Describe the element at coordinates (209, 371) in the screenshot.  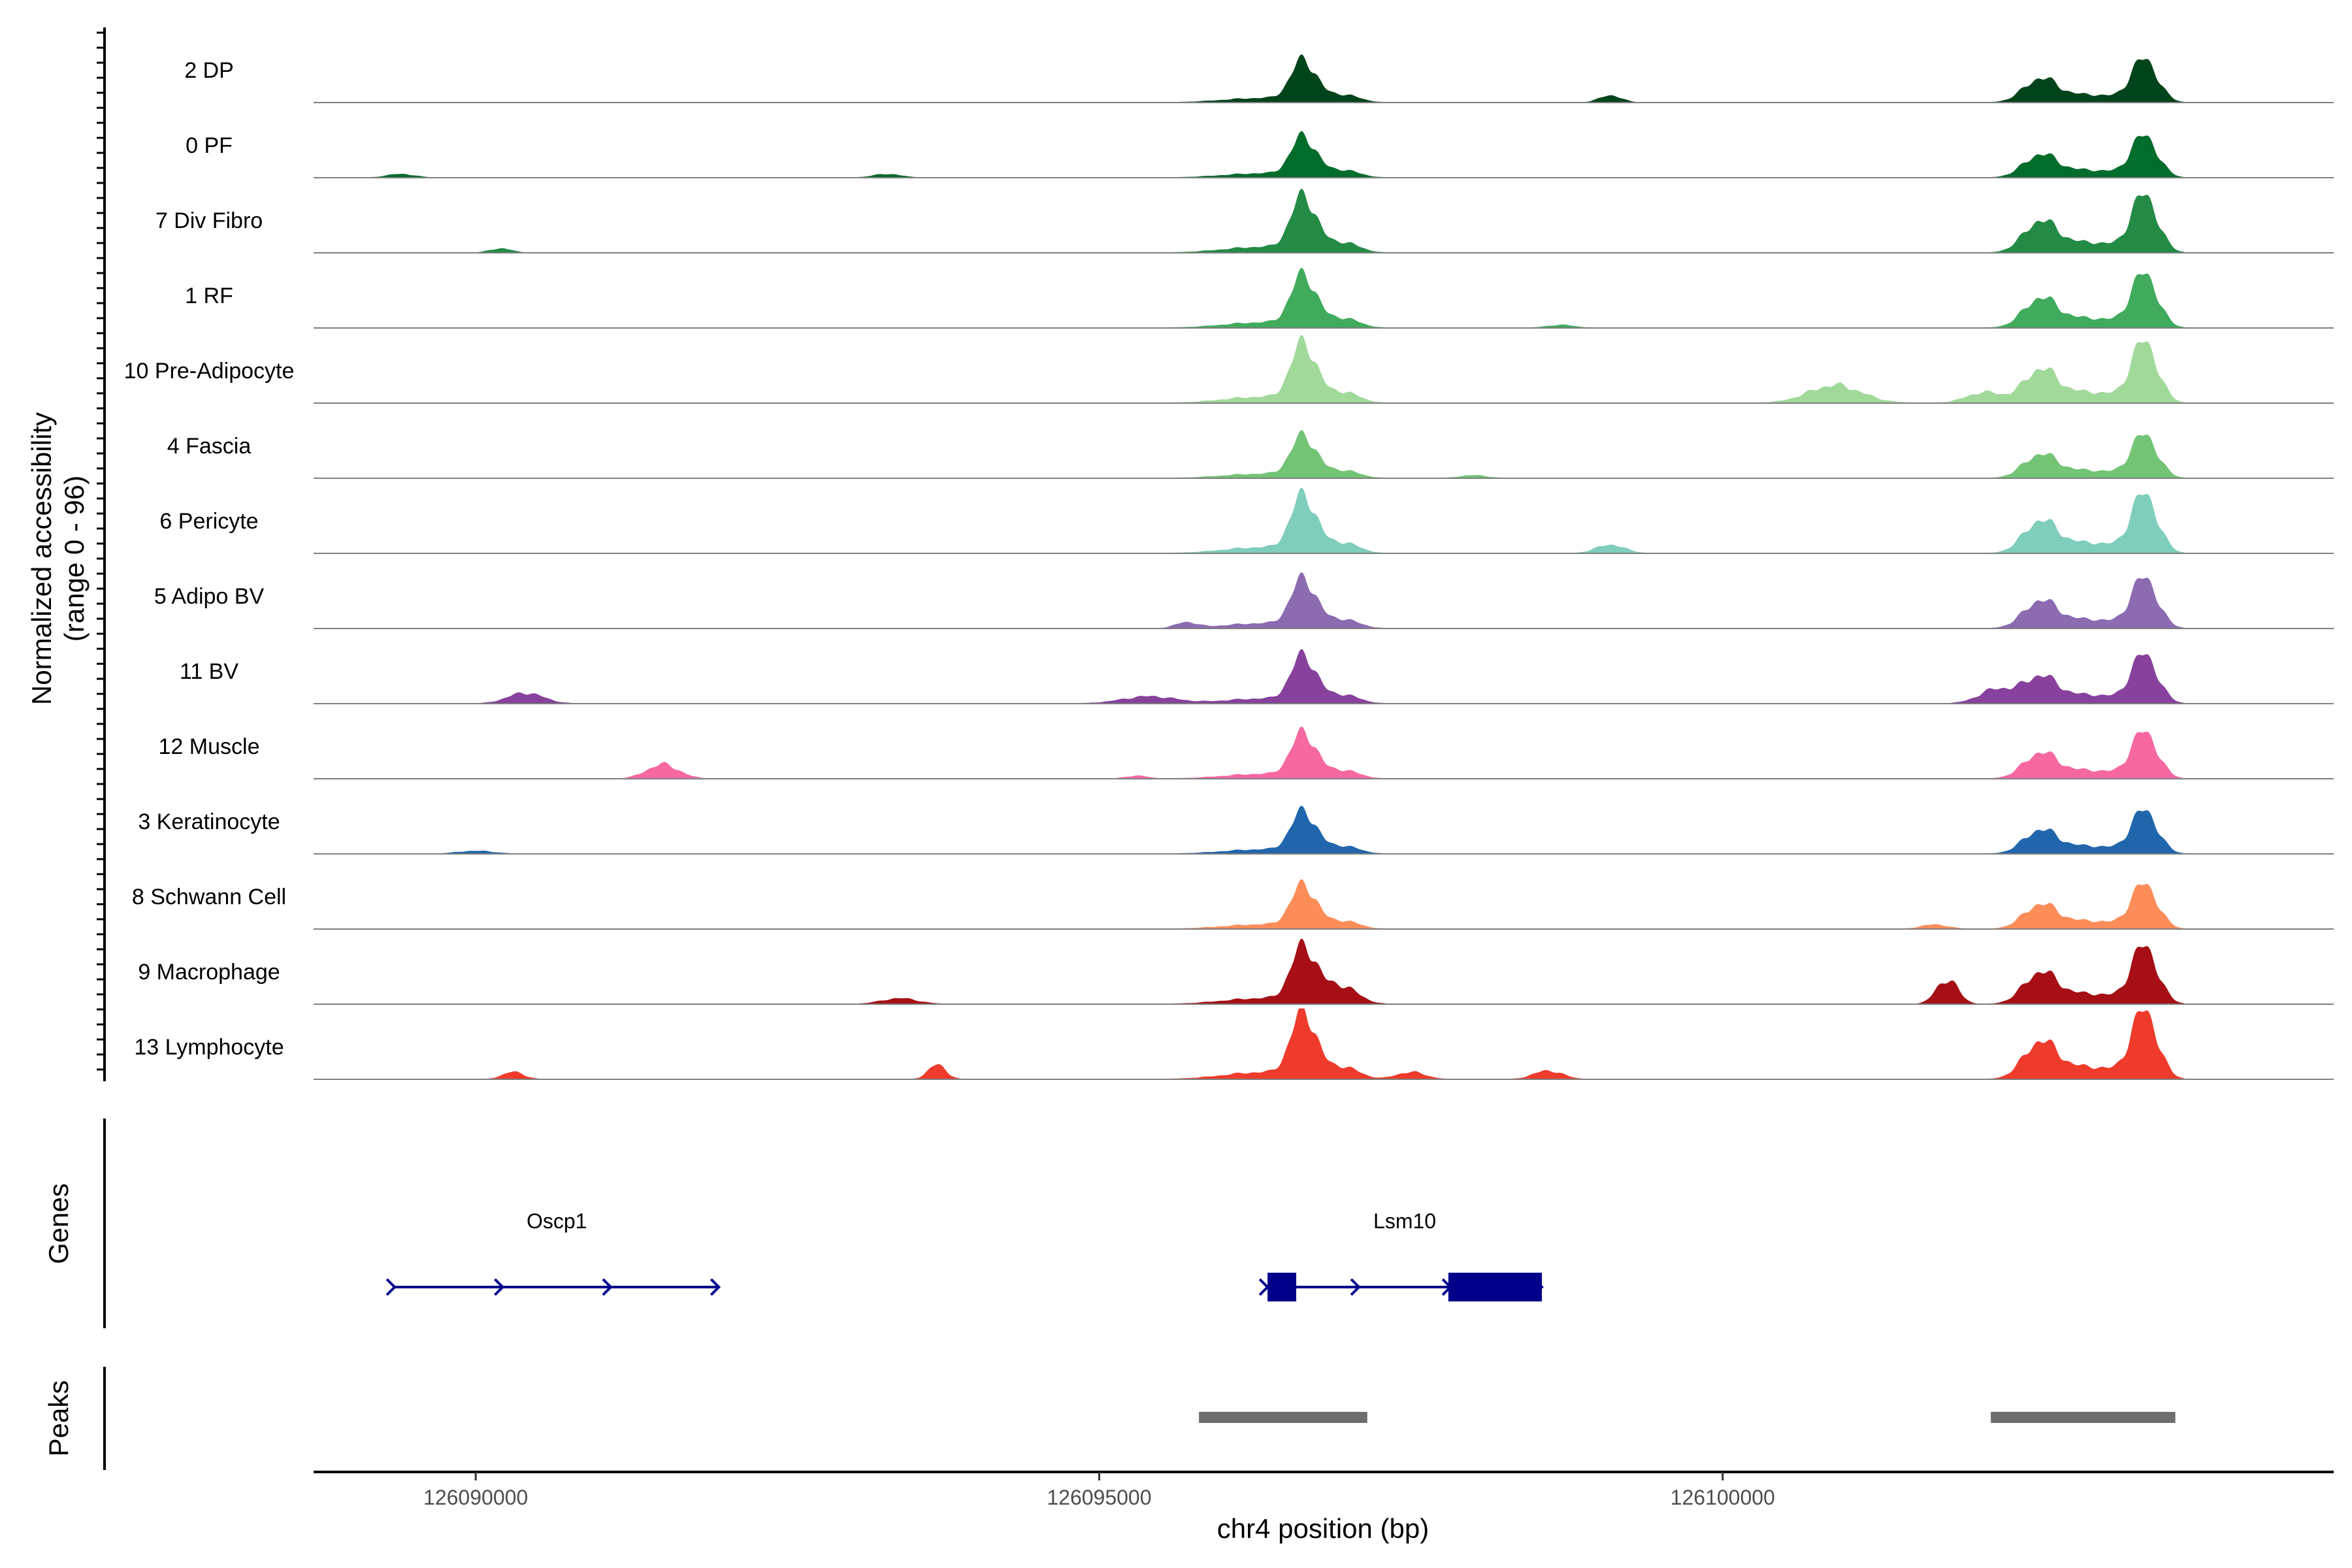
I see `track-label: 10 Pre-Adipocyte` at that location.